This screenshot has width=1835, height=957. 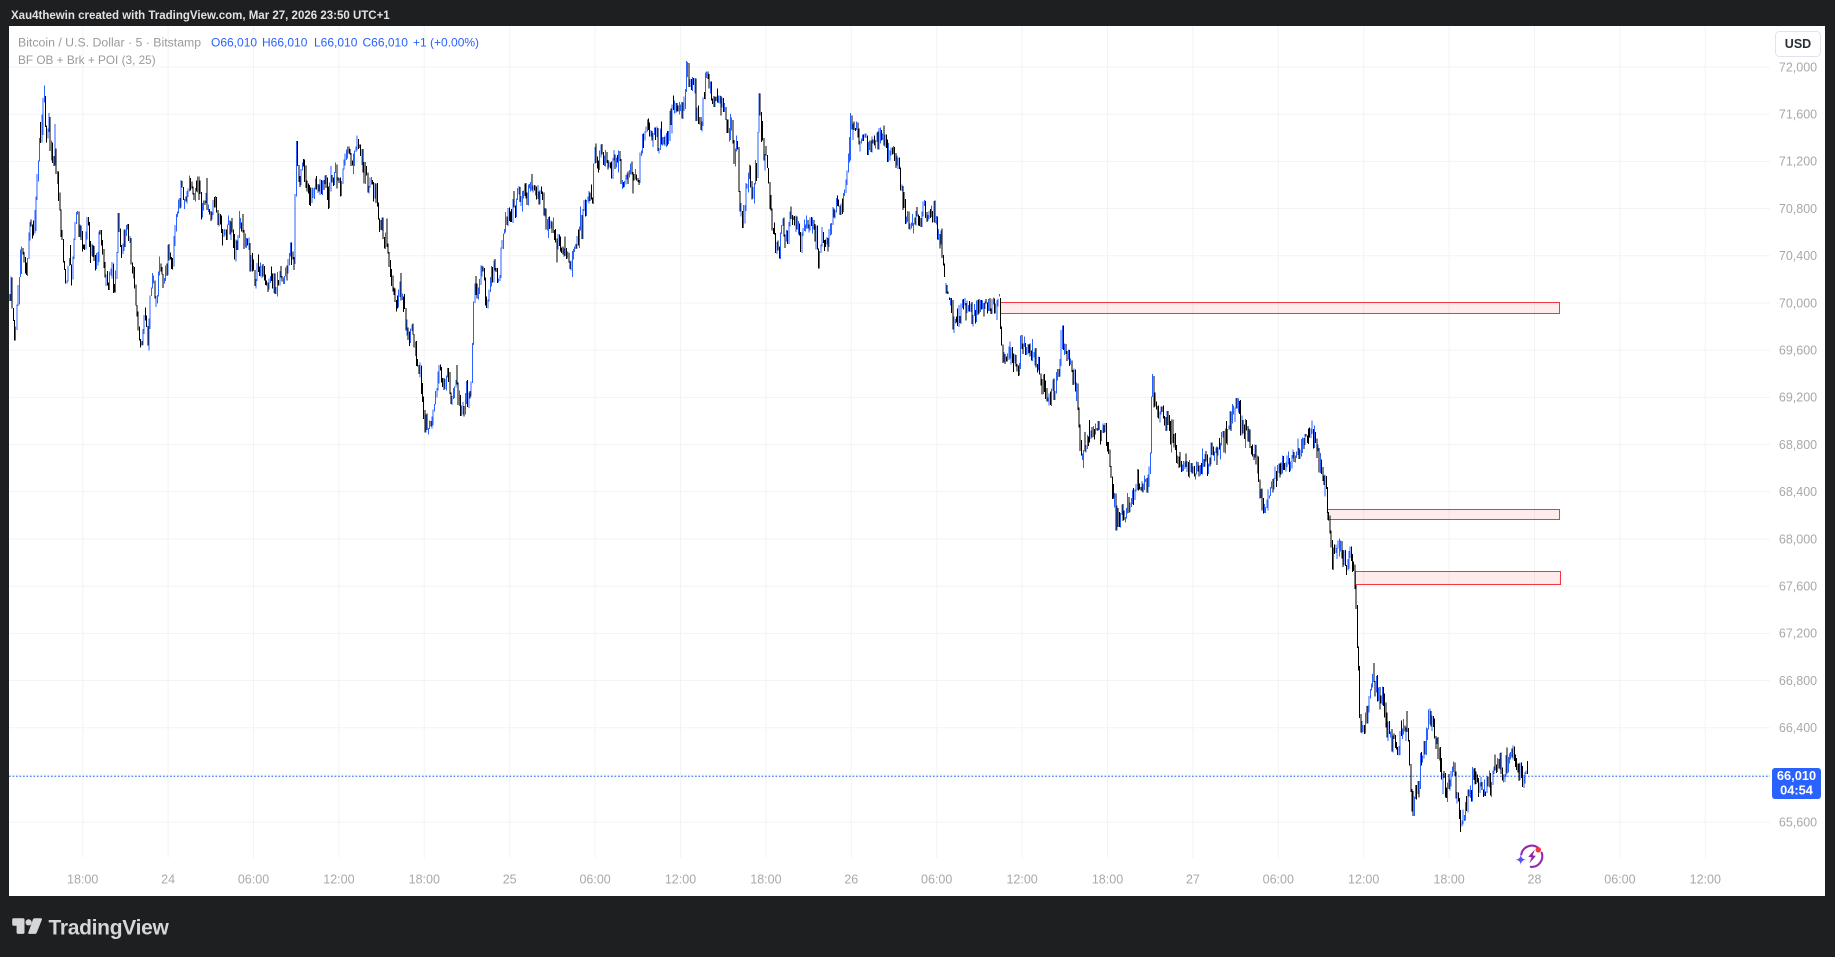 I want to click on svg-text: 66,800, so click(x=1798, y=681).